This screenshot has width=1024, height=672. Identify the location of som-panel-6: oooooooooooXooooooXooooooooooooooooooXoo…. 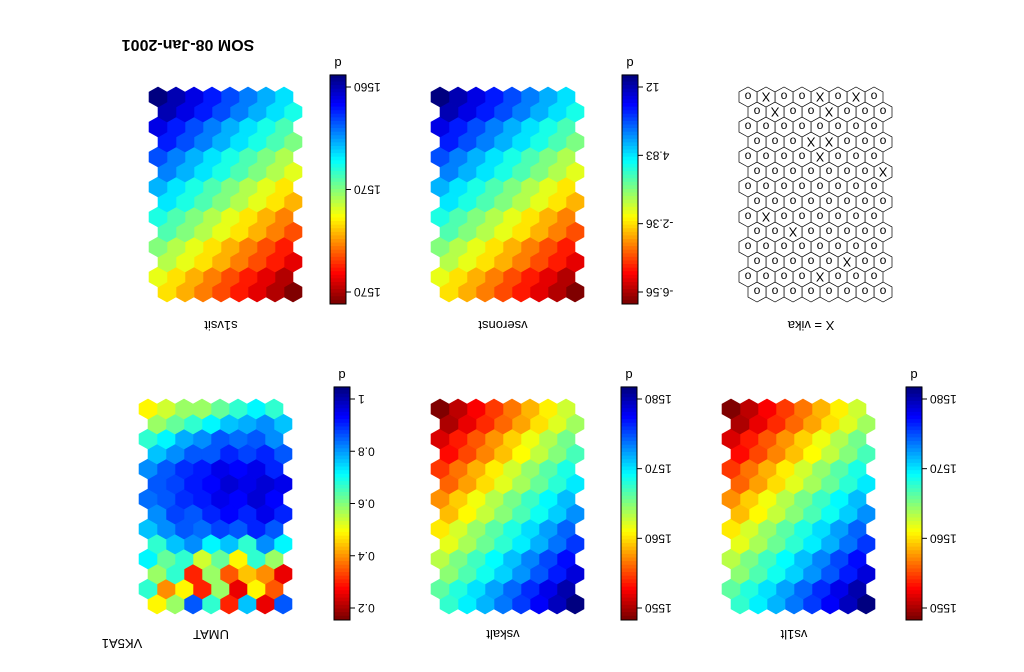
(815, 209).